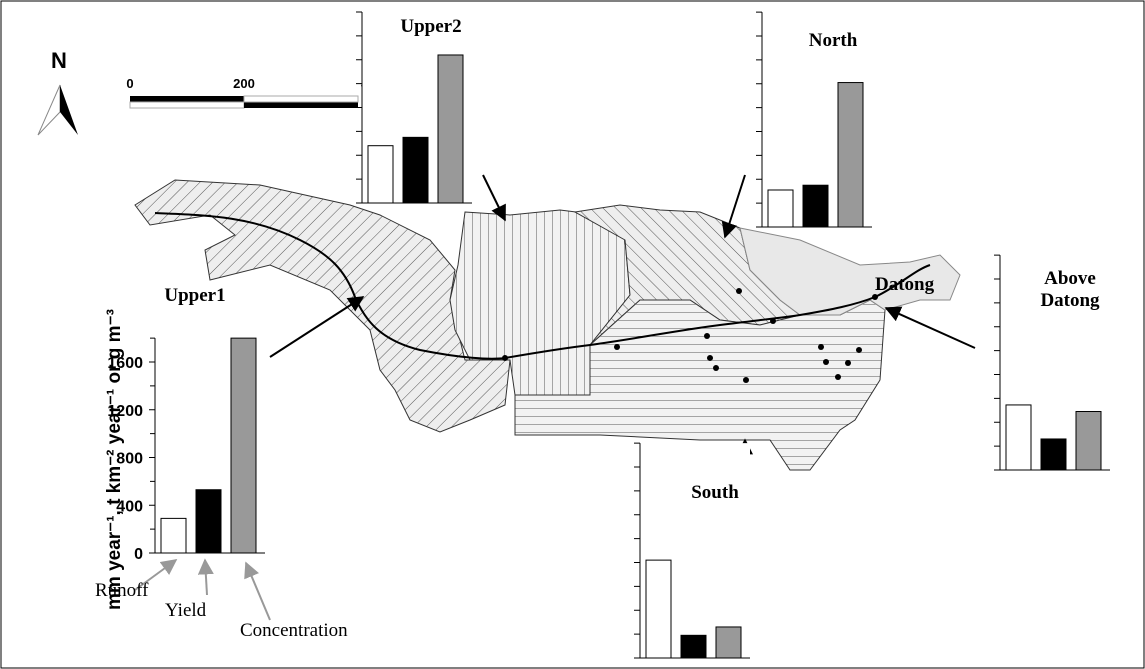  I want to click on chart-name: North, so click(833, 40).